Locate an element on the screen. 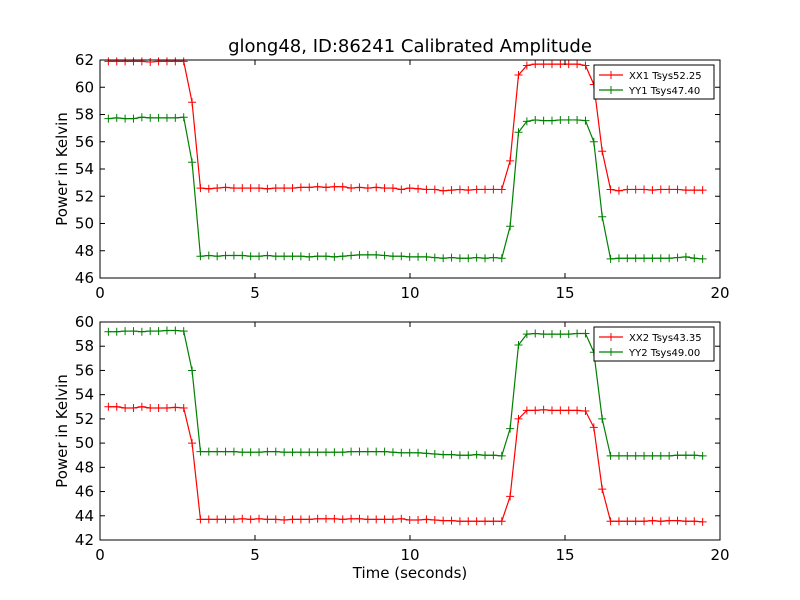 This screenshot has height=600, width=800. y-tick-label: 60 is located at coordinates (84, 322).